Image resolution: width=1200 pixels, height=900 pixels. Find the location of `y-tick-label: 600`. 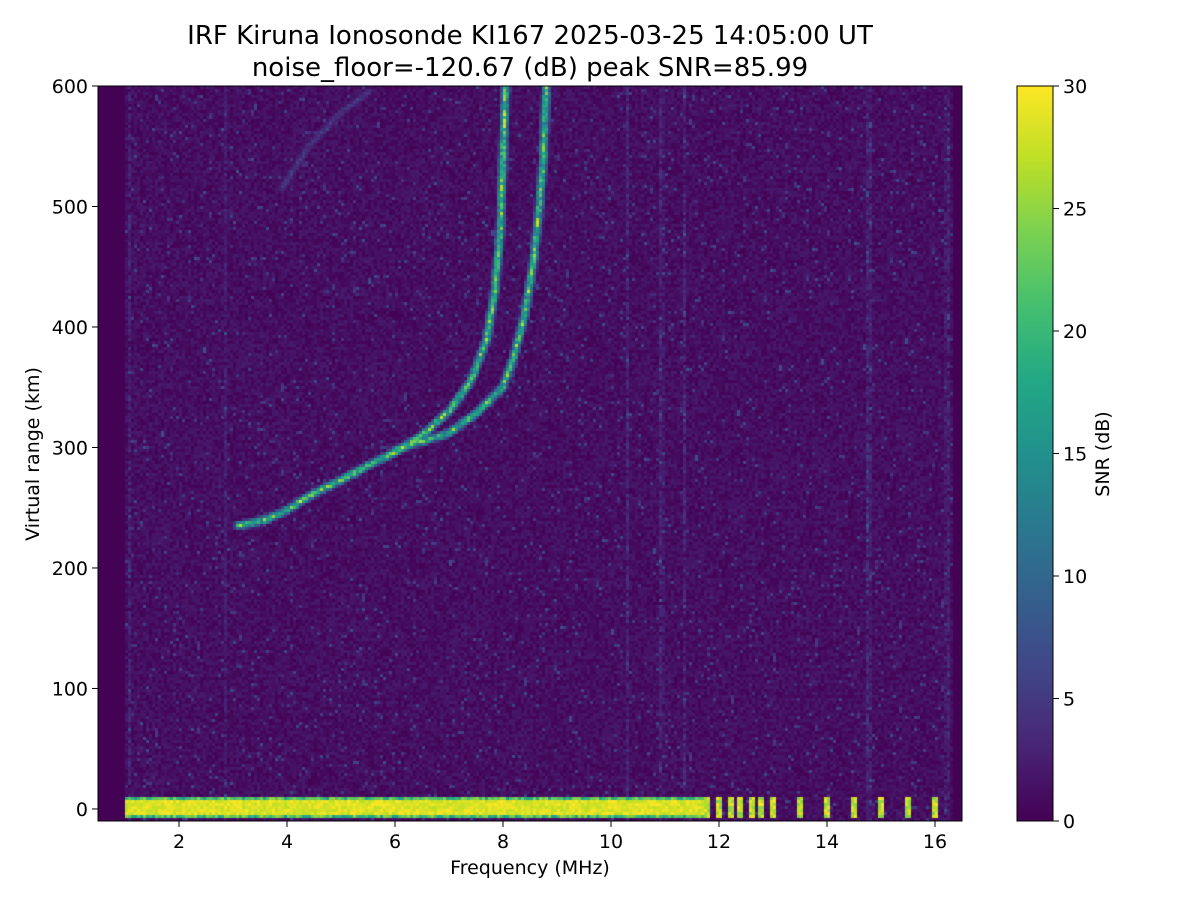

y-tick-label: 600 is located at coordinates (70, 87).